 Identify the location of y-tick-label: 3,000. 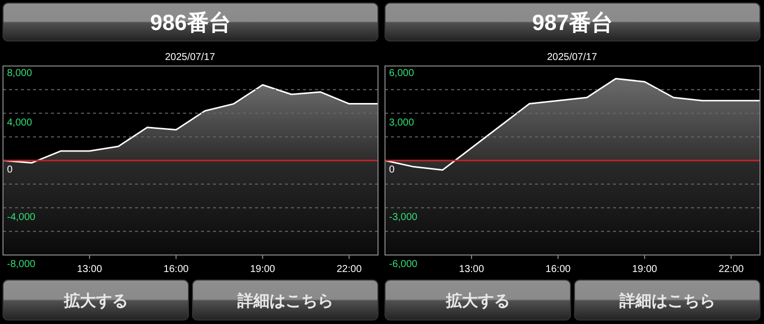
(401, 122).